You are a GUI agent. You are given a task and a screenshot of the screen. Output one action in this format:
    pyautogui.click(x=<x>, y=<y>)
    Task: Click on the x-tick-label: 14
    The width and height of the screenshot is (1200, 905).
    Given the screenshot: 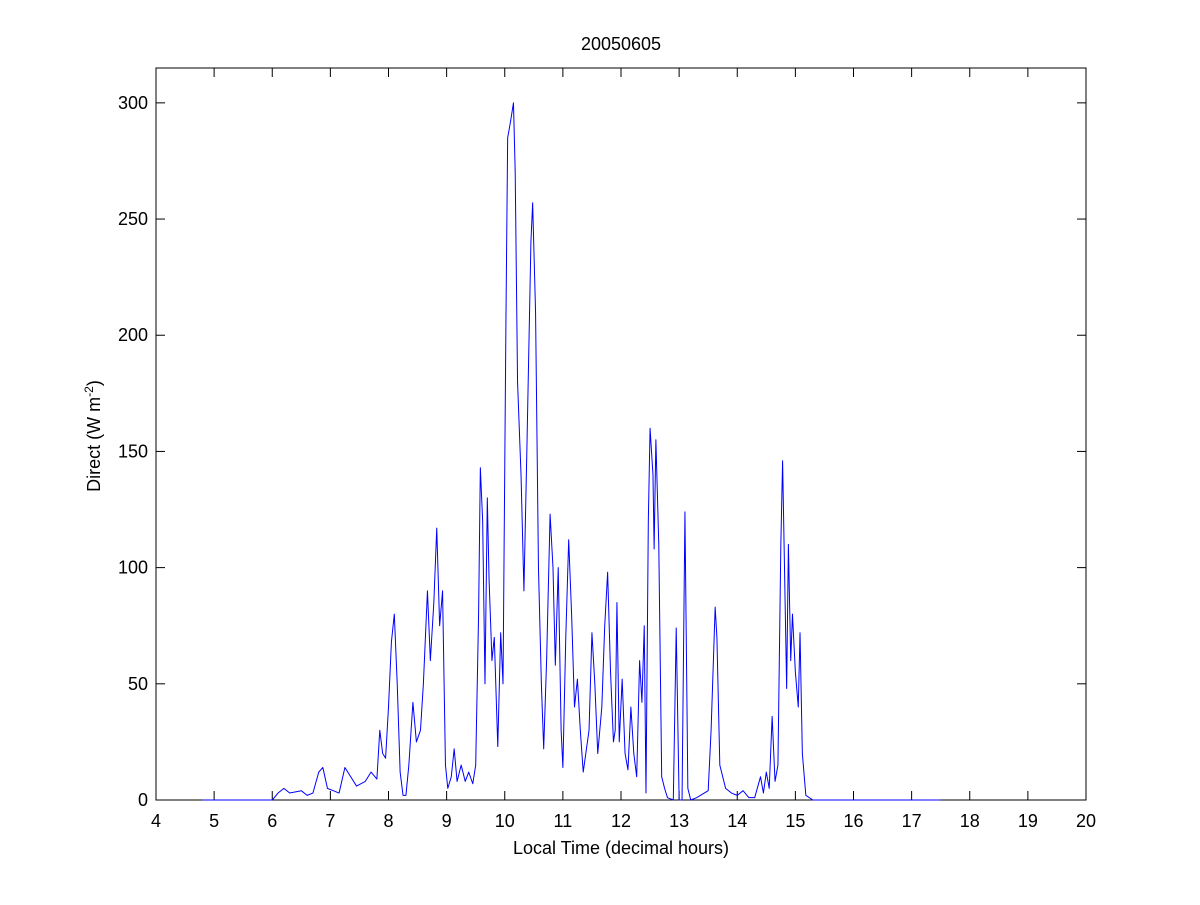 What is the action you would take?
    pyautogui.click(x=737, y=821)
    